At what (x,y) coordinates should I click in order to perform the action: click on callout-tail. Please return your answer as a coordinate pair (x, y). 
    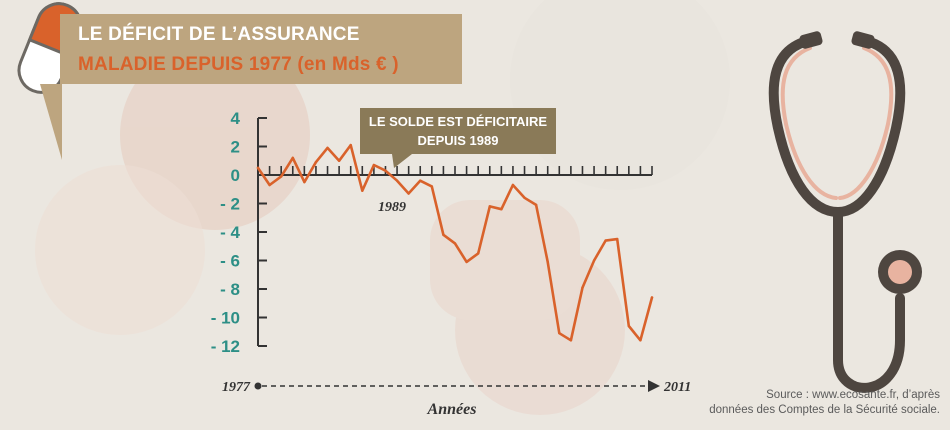
    Looking at the image, I should click on (402, 161).